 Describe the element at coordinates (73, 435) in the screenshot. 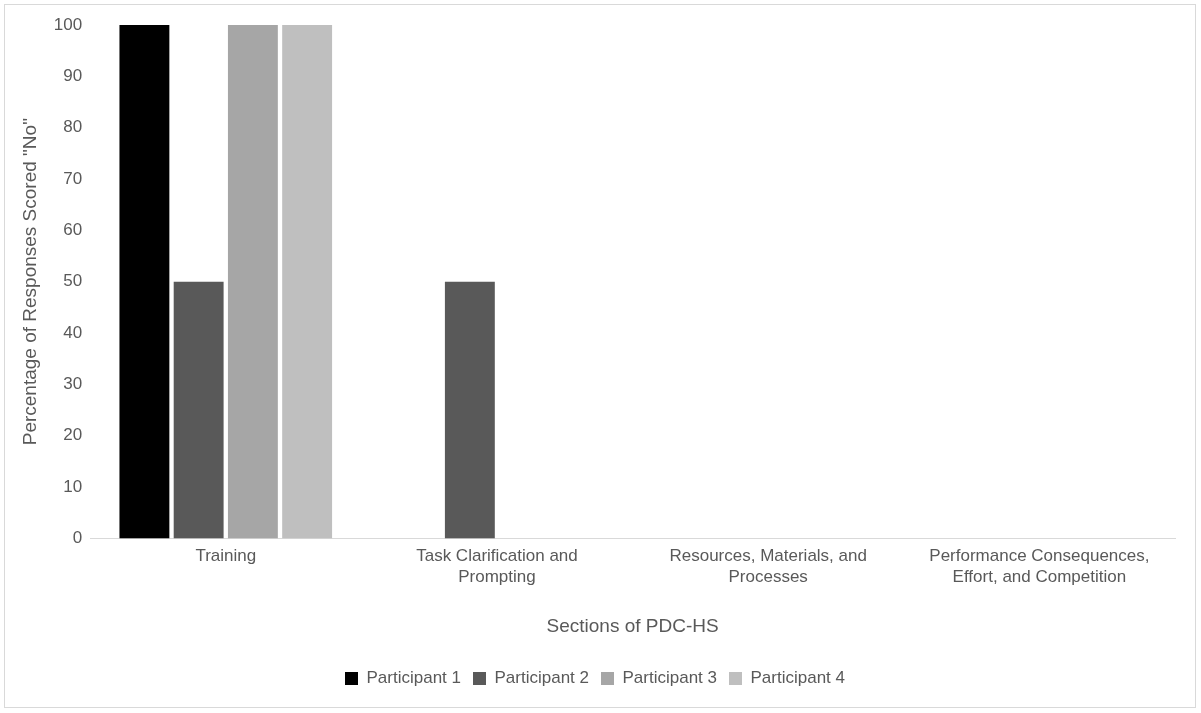

I see `y-tick-label: 20` at that location.